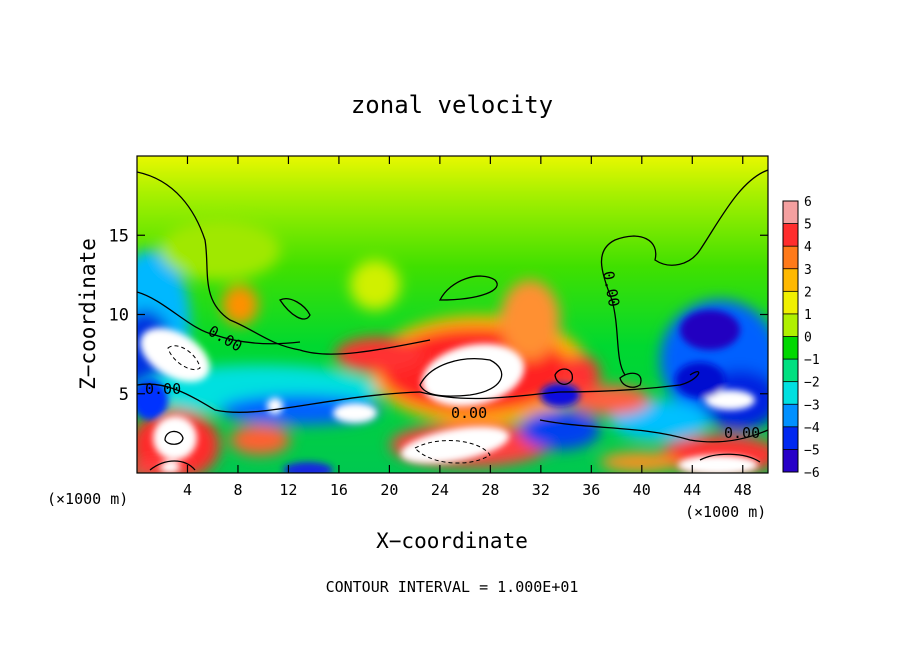 This screenshot has height=654, width=904. I want to click on x-tick-label: 12, so click(288, 490).